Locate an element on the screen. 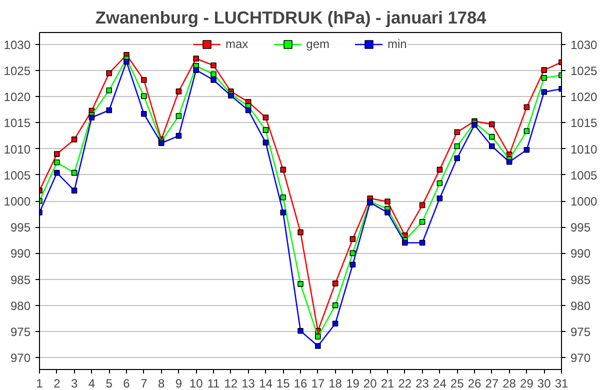  x-tick-label: 10 is located at coordinates (196, 383).